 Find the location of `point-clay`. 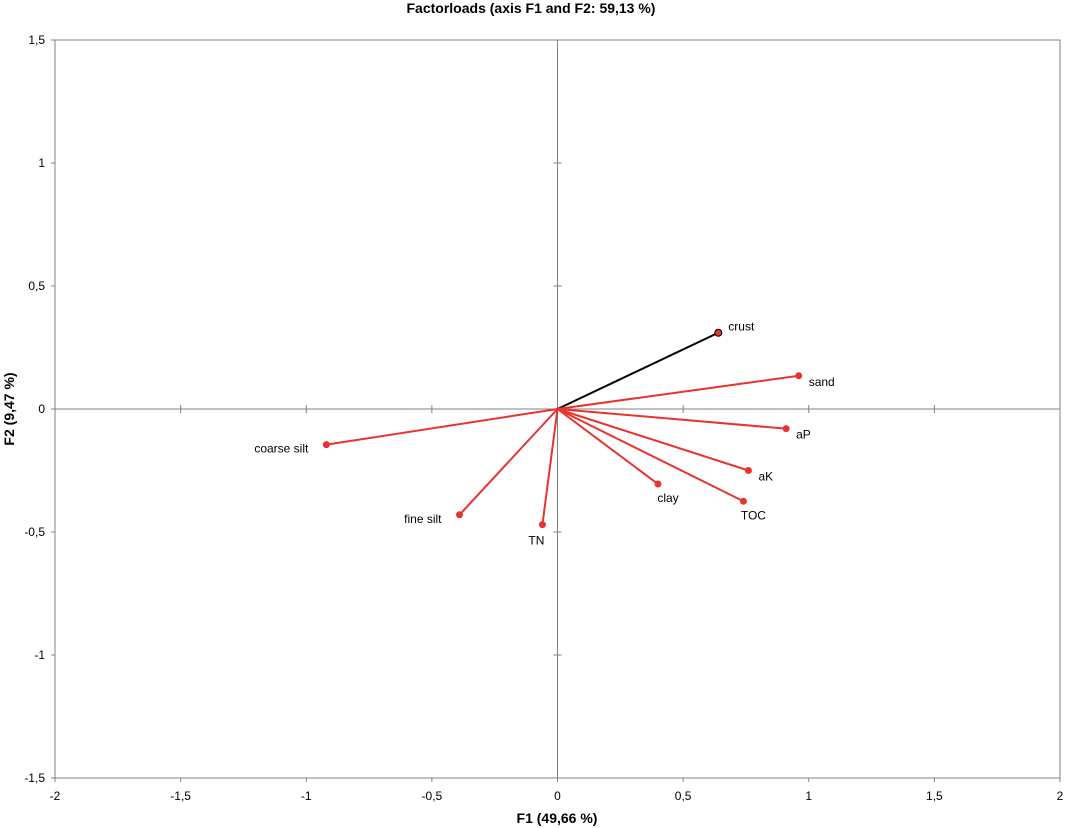

point-clay is located at coordinates (658, 484).